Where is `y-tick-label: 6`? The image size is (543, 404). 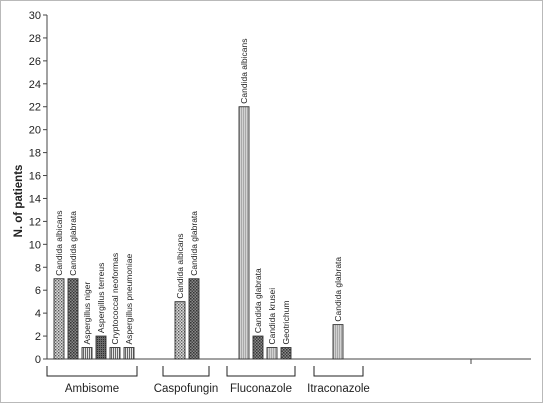
y-tick-label: 6 is located at coordinates (38, 291).